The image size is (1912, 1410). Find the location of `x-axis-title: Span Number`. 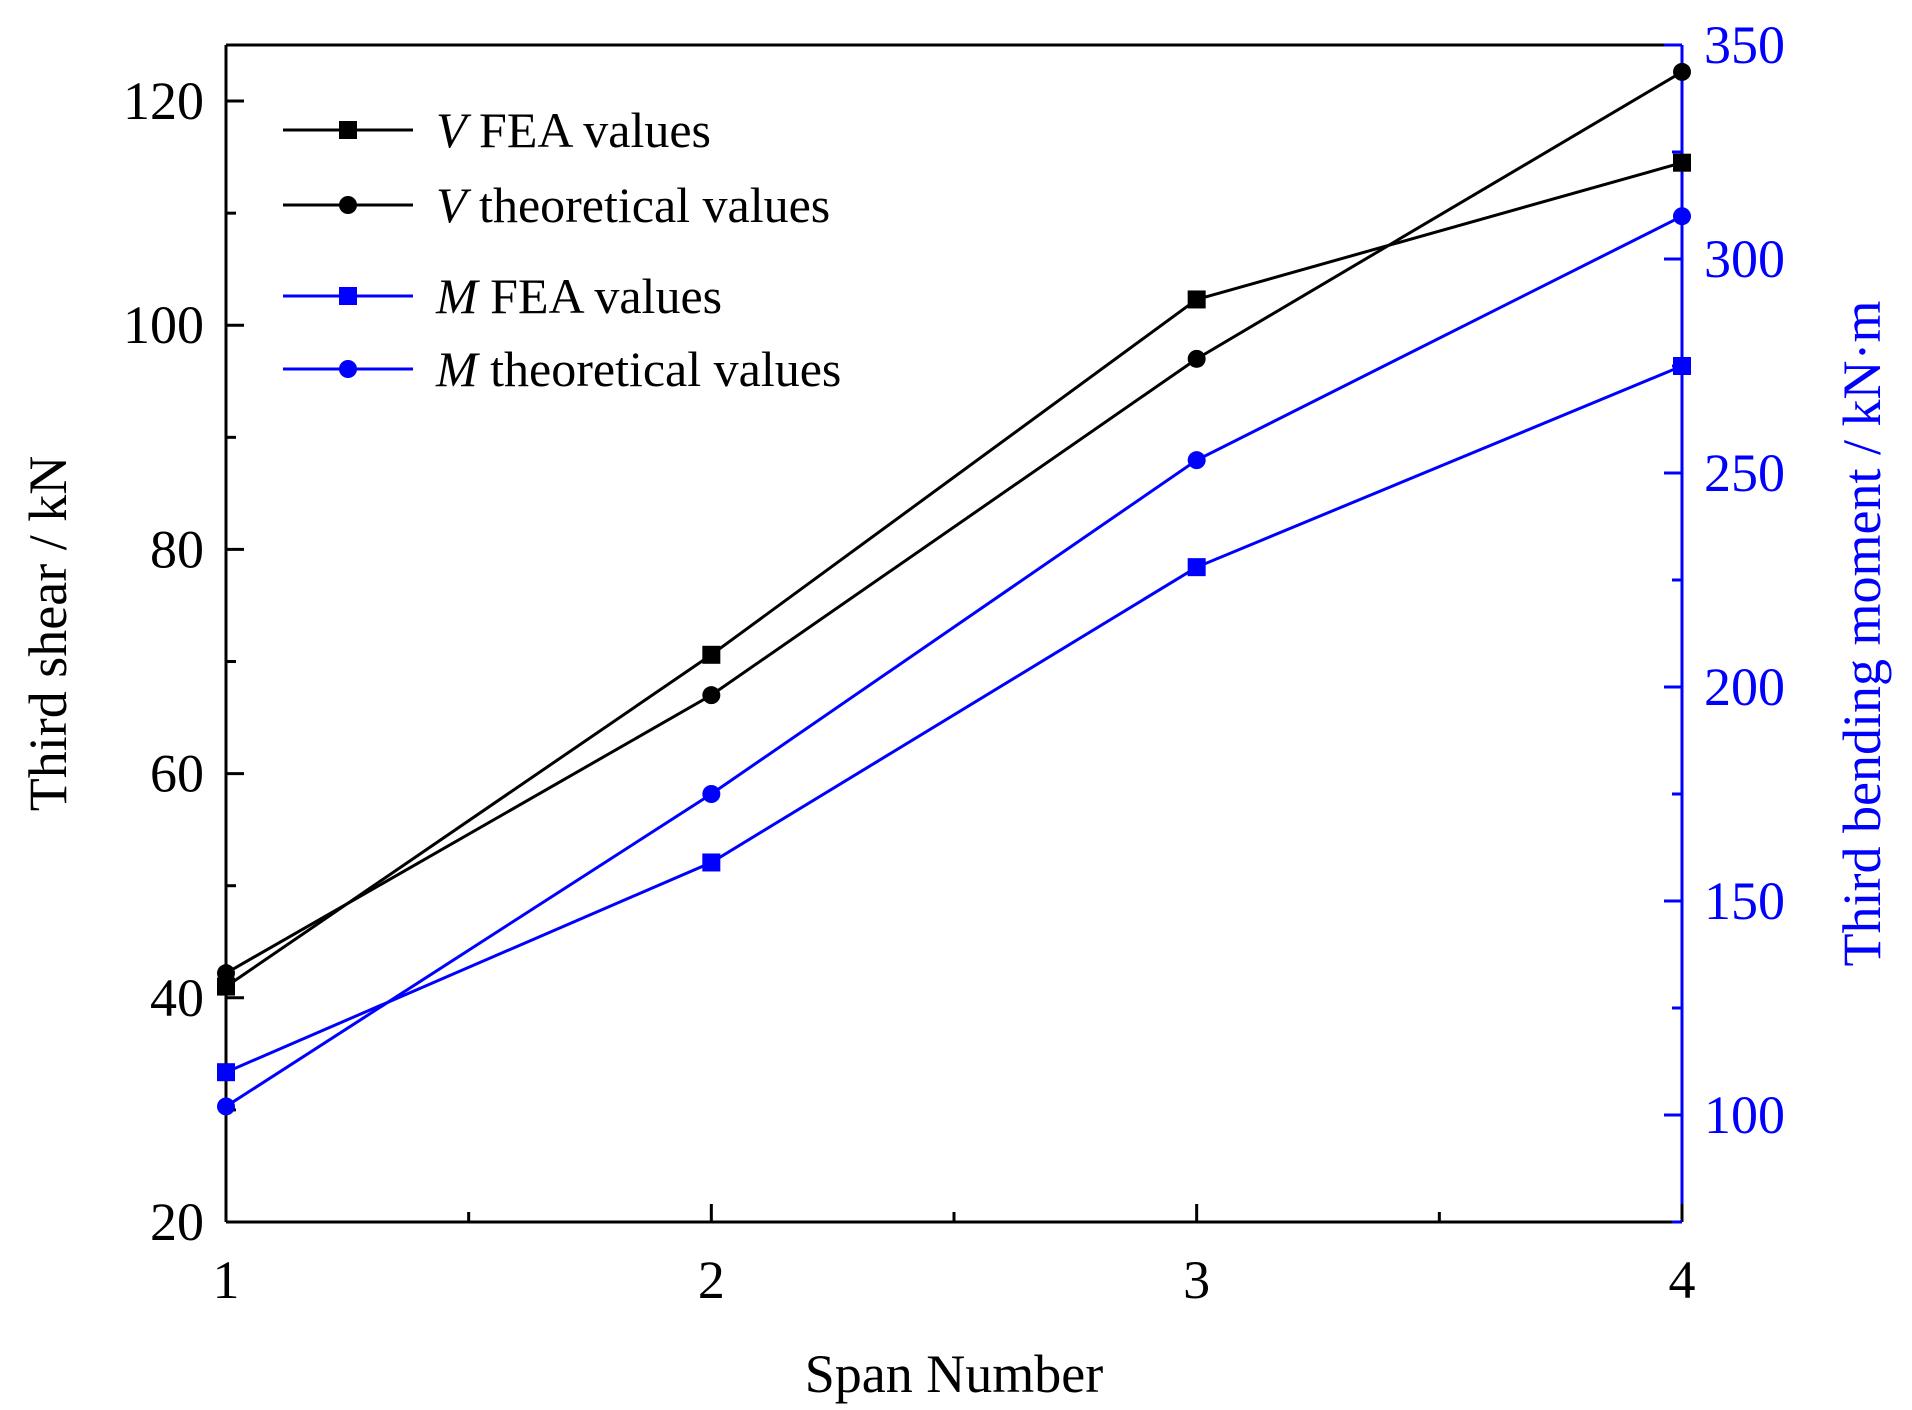

x-axis-title: Span Number is located at coordinates (954, 1374).